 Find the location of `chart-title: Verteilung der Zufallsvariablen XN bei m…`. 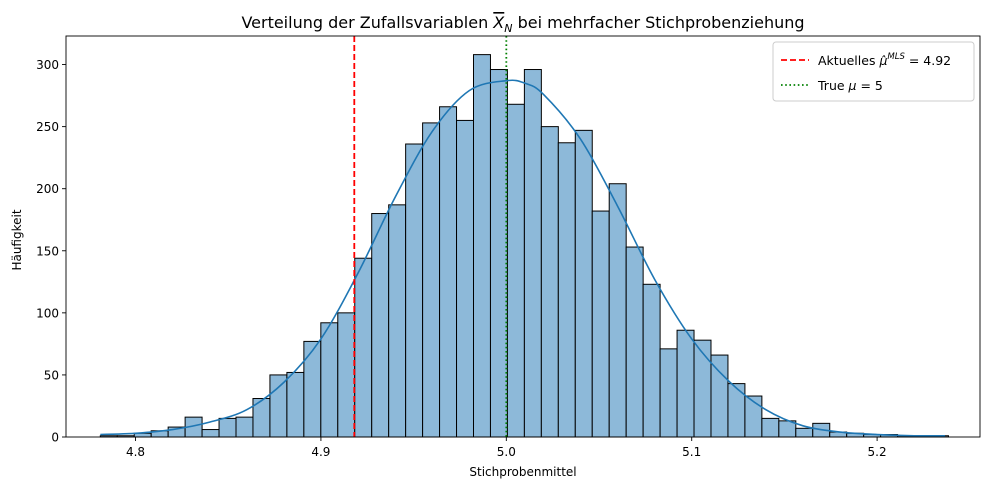

chart-title: Verteilung der Zufallsvariablen XN bei m… is located at coordinates (522, 24).